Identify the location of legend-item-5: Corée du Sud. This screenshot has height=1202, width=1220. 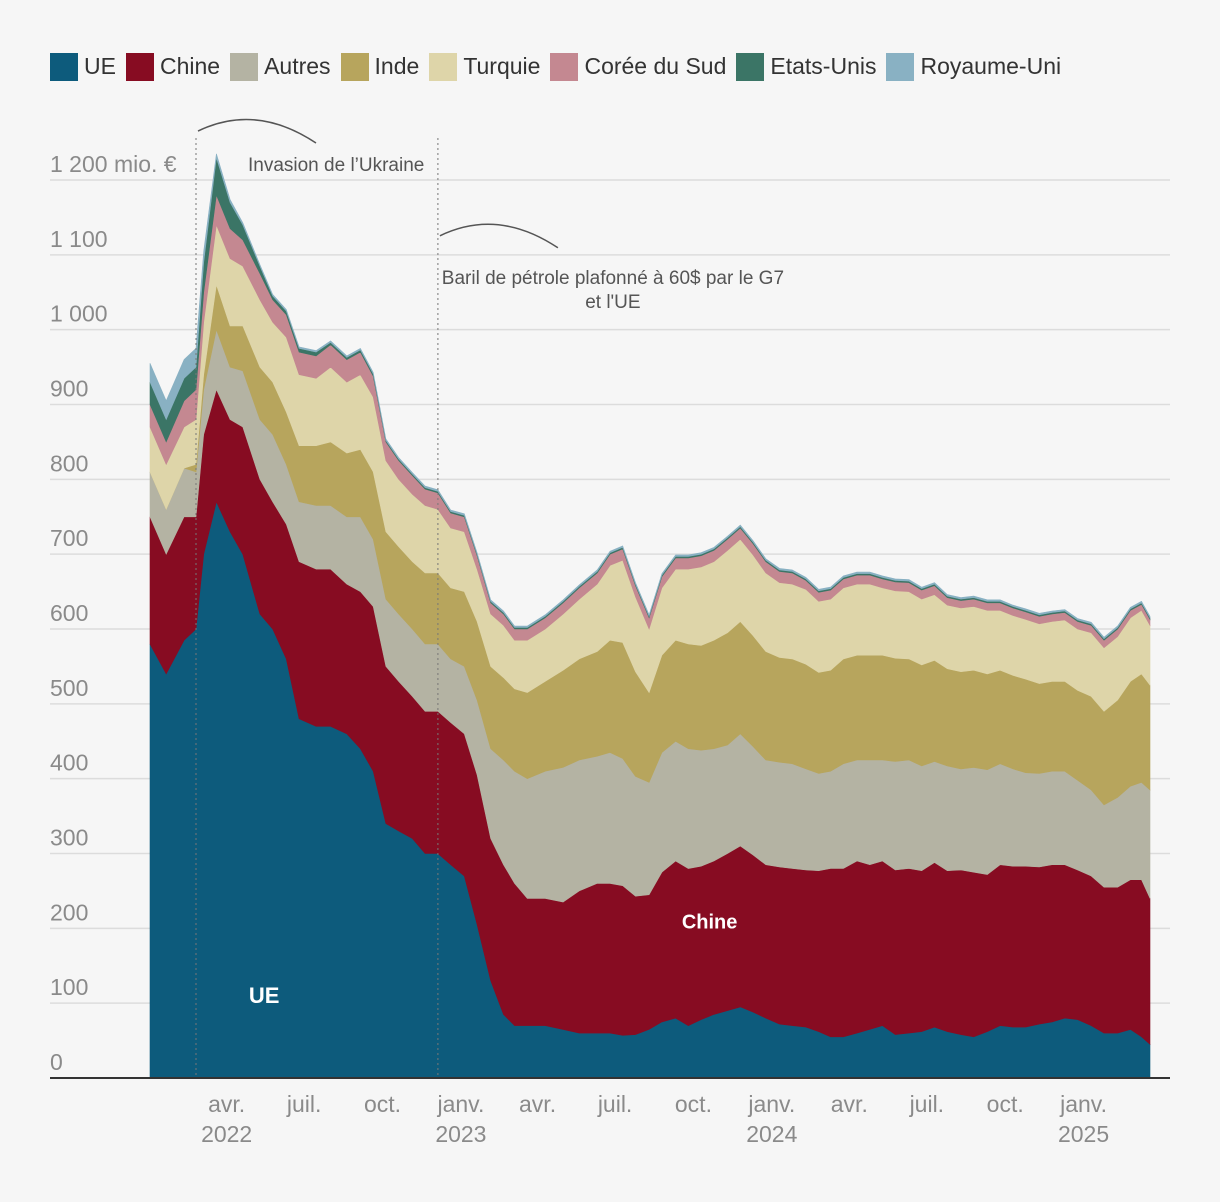
(638, 67).